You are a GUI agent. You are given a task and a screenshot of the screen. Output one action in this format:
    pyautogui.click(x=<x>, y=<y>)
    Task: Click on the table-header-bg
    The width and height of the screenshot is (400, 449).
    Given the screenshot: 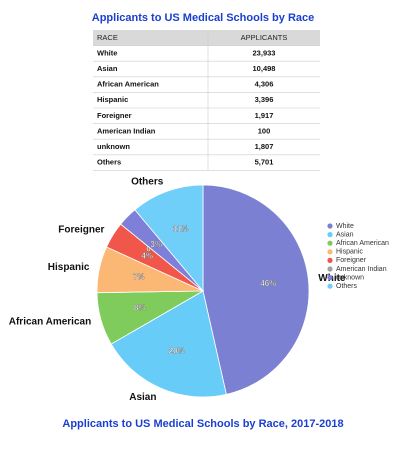 What is the action you would take?
    pyautogui.click(x=206, y=38)
    